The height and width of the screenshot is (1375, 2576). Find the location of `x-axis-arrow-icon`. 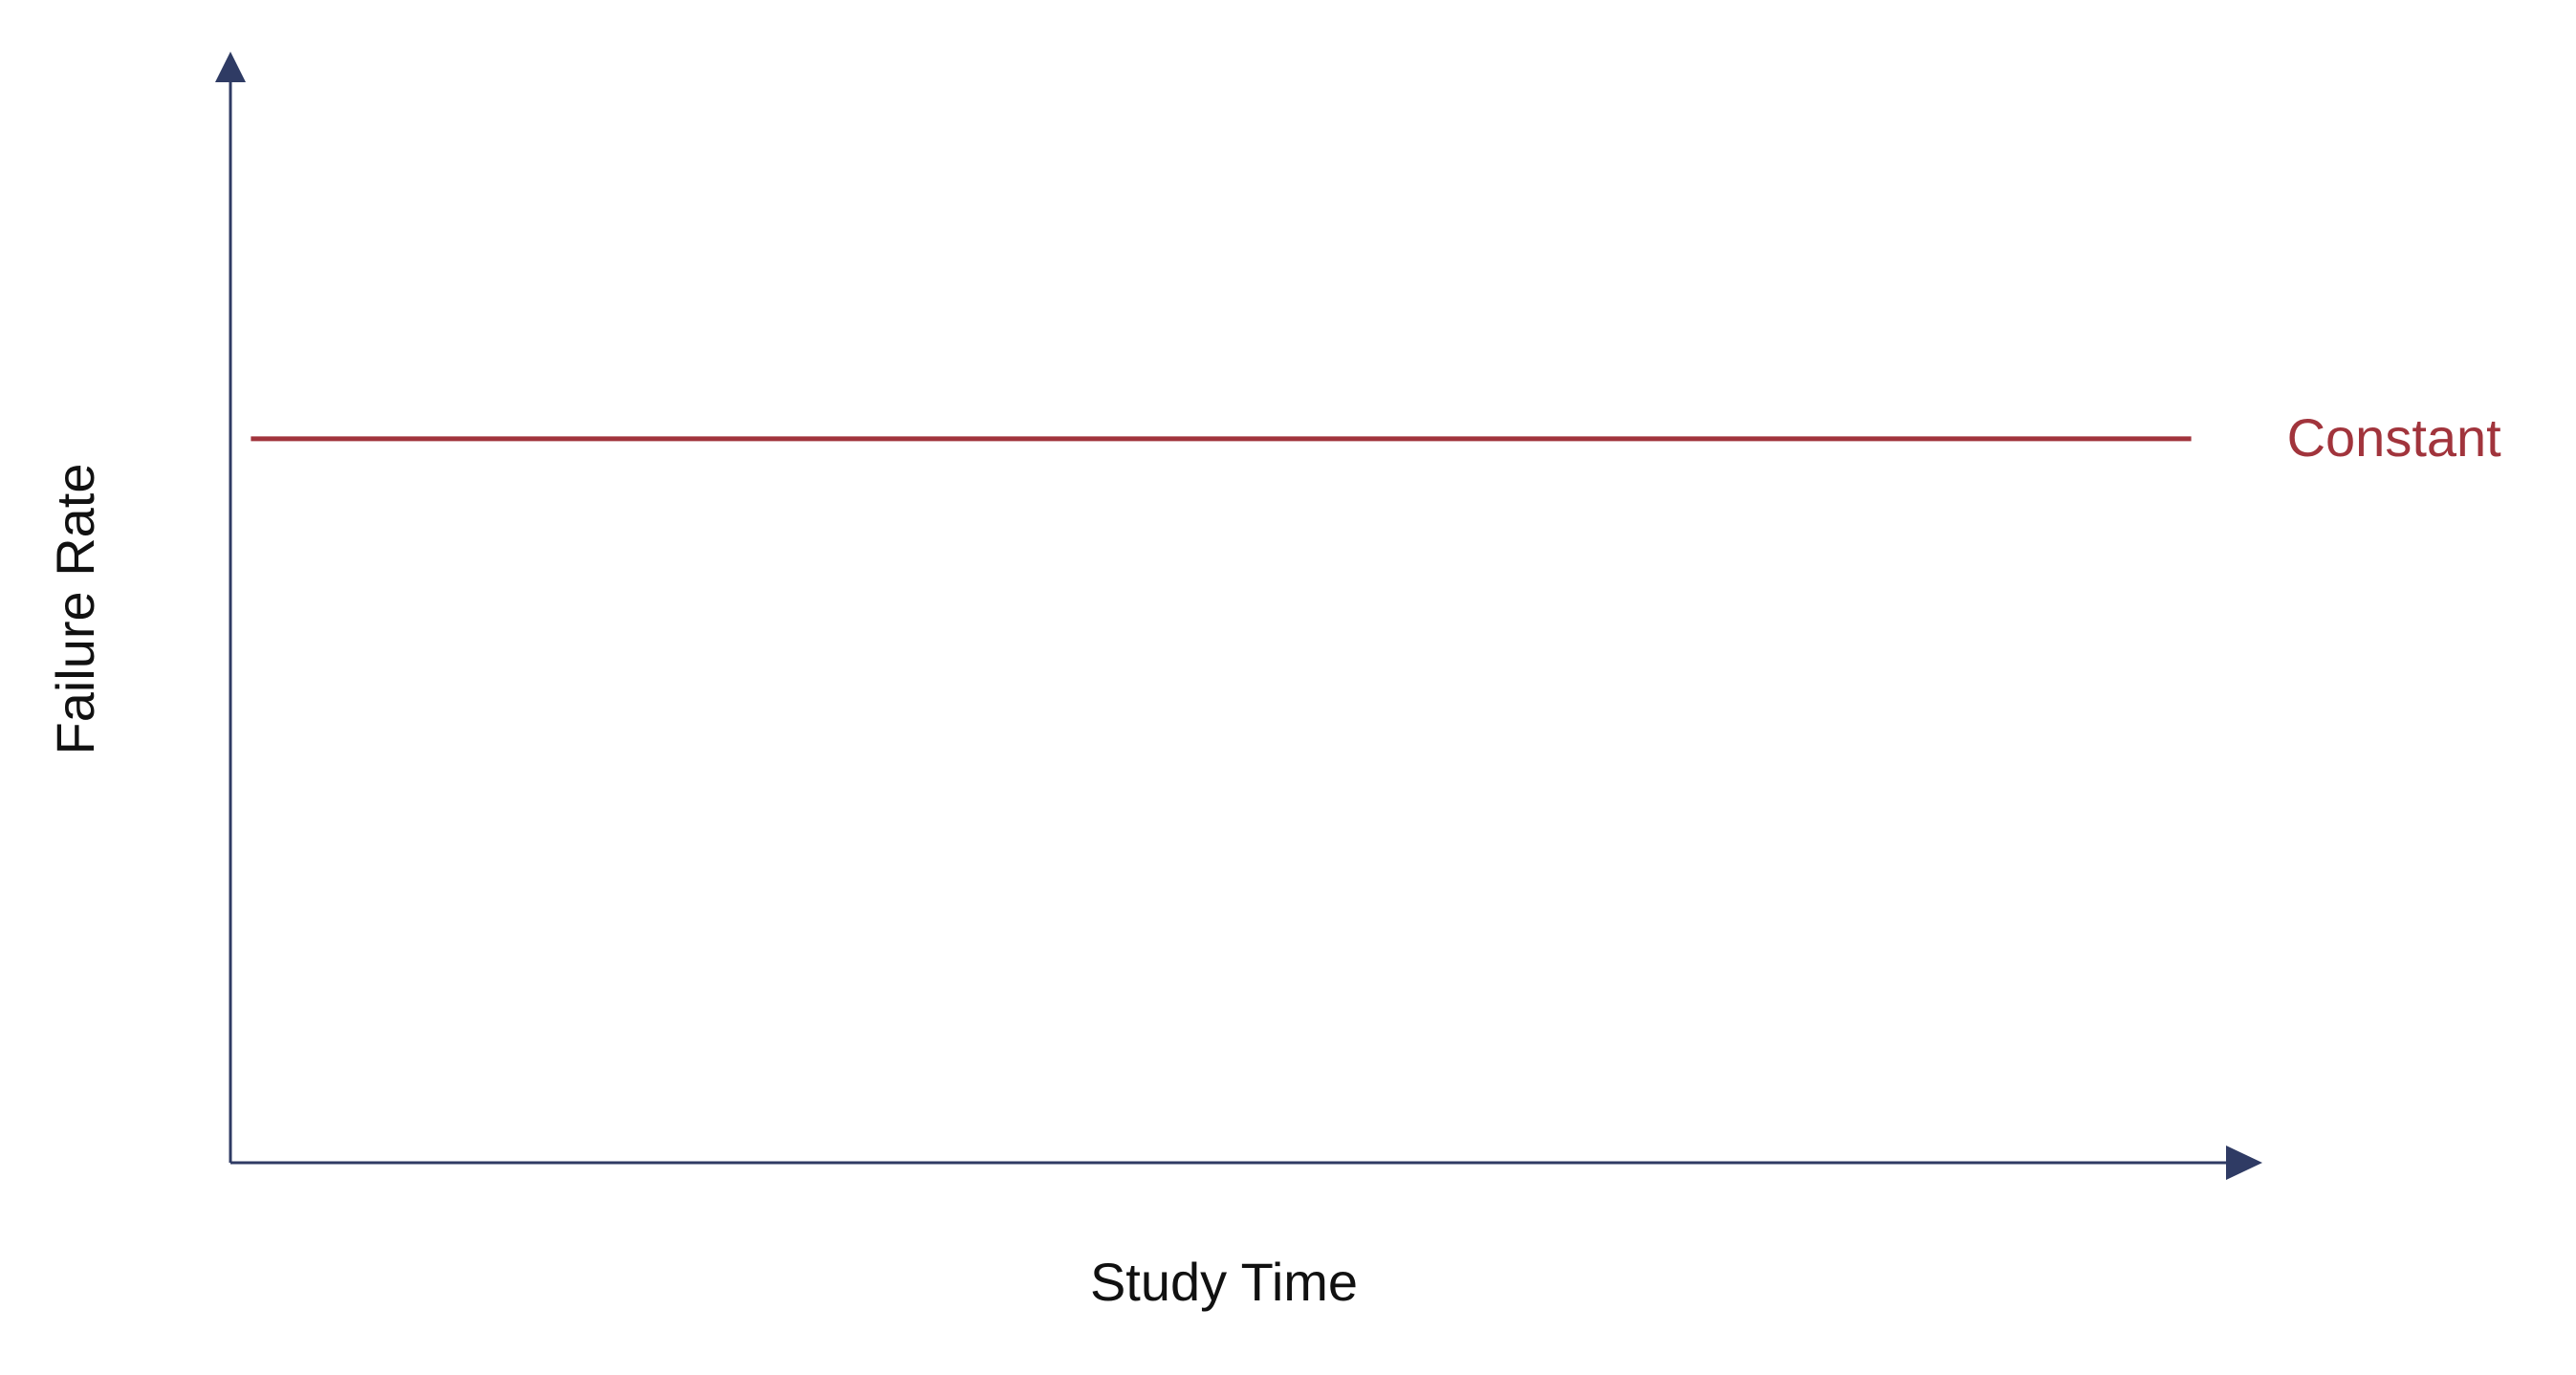

x-axis-arrow-icon is located at coordinates (2244, 1163).